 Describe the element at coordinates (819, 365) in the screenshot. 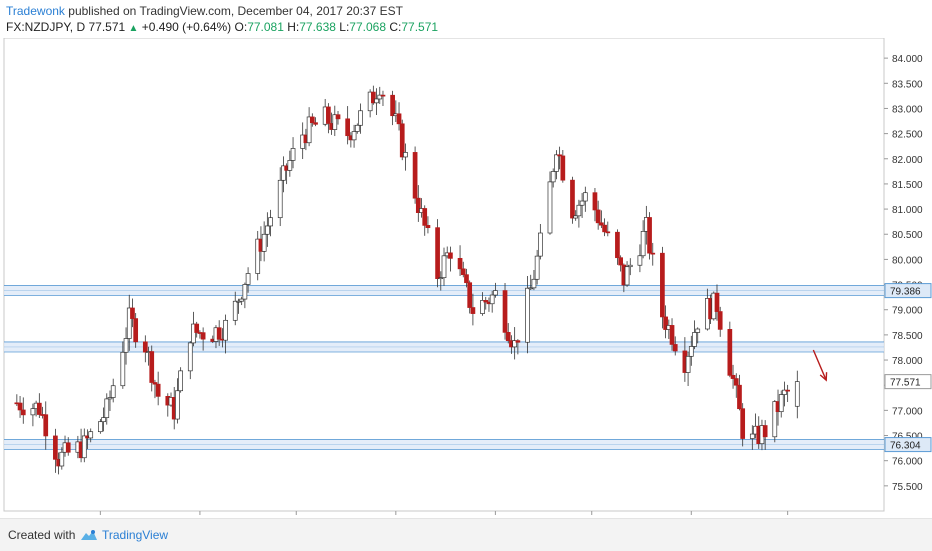

I see `trend-arrow-line` at that location.